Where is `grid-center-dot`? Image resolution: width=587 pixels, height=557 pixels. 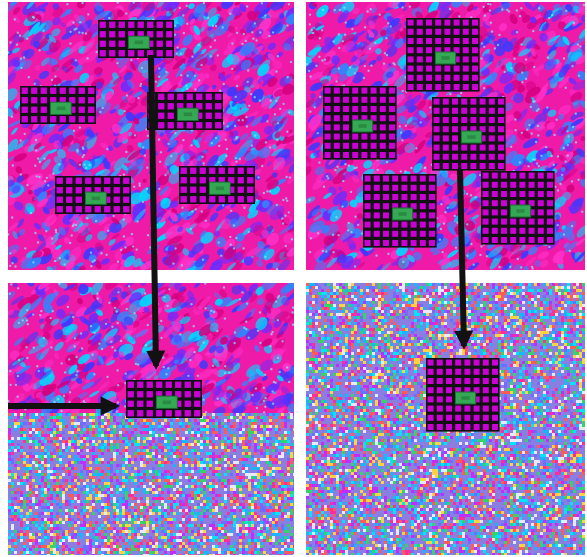 grid-center-dot is located at coordinates (471, 137).